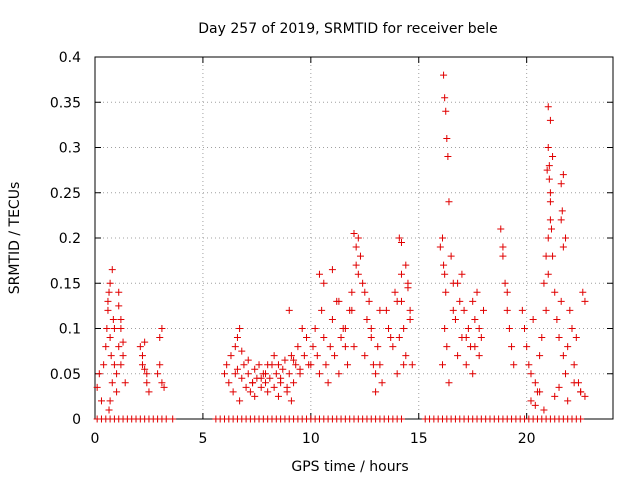  Describe the element at coordinates (419, 439) in the screenshot. I see `x-tick-label: 15` at that location.